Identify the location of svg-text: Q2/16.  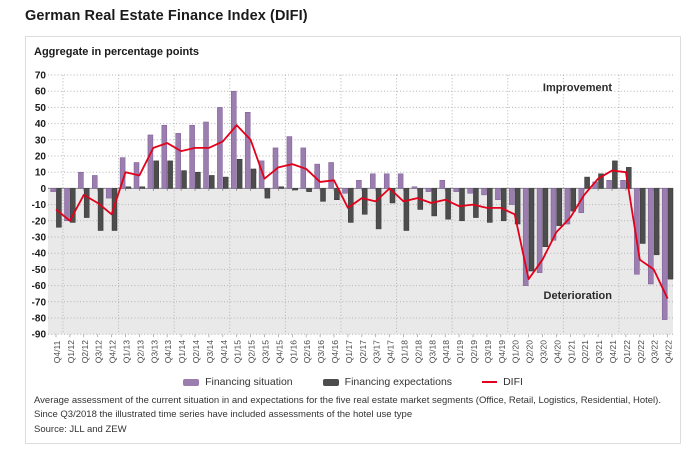
(307, 351).